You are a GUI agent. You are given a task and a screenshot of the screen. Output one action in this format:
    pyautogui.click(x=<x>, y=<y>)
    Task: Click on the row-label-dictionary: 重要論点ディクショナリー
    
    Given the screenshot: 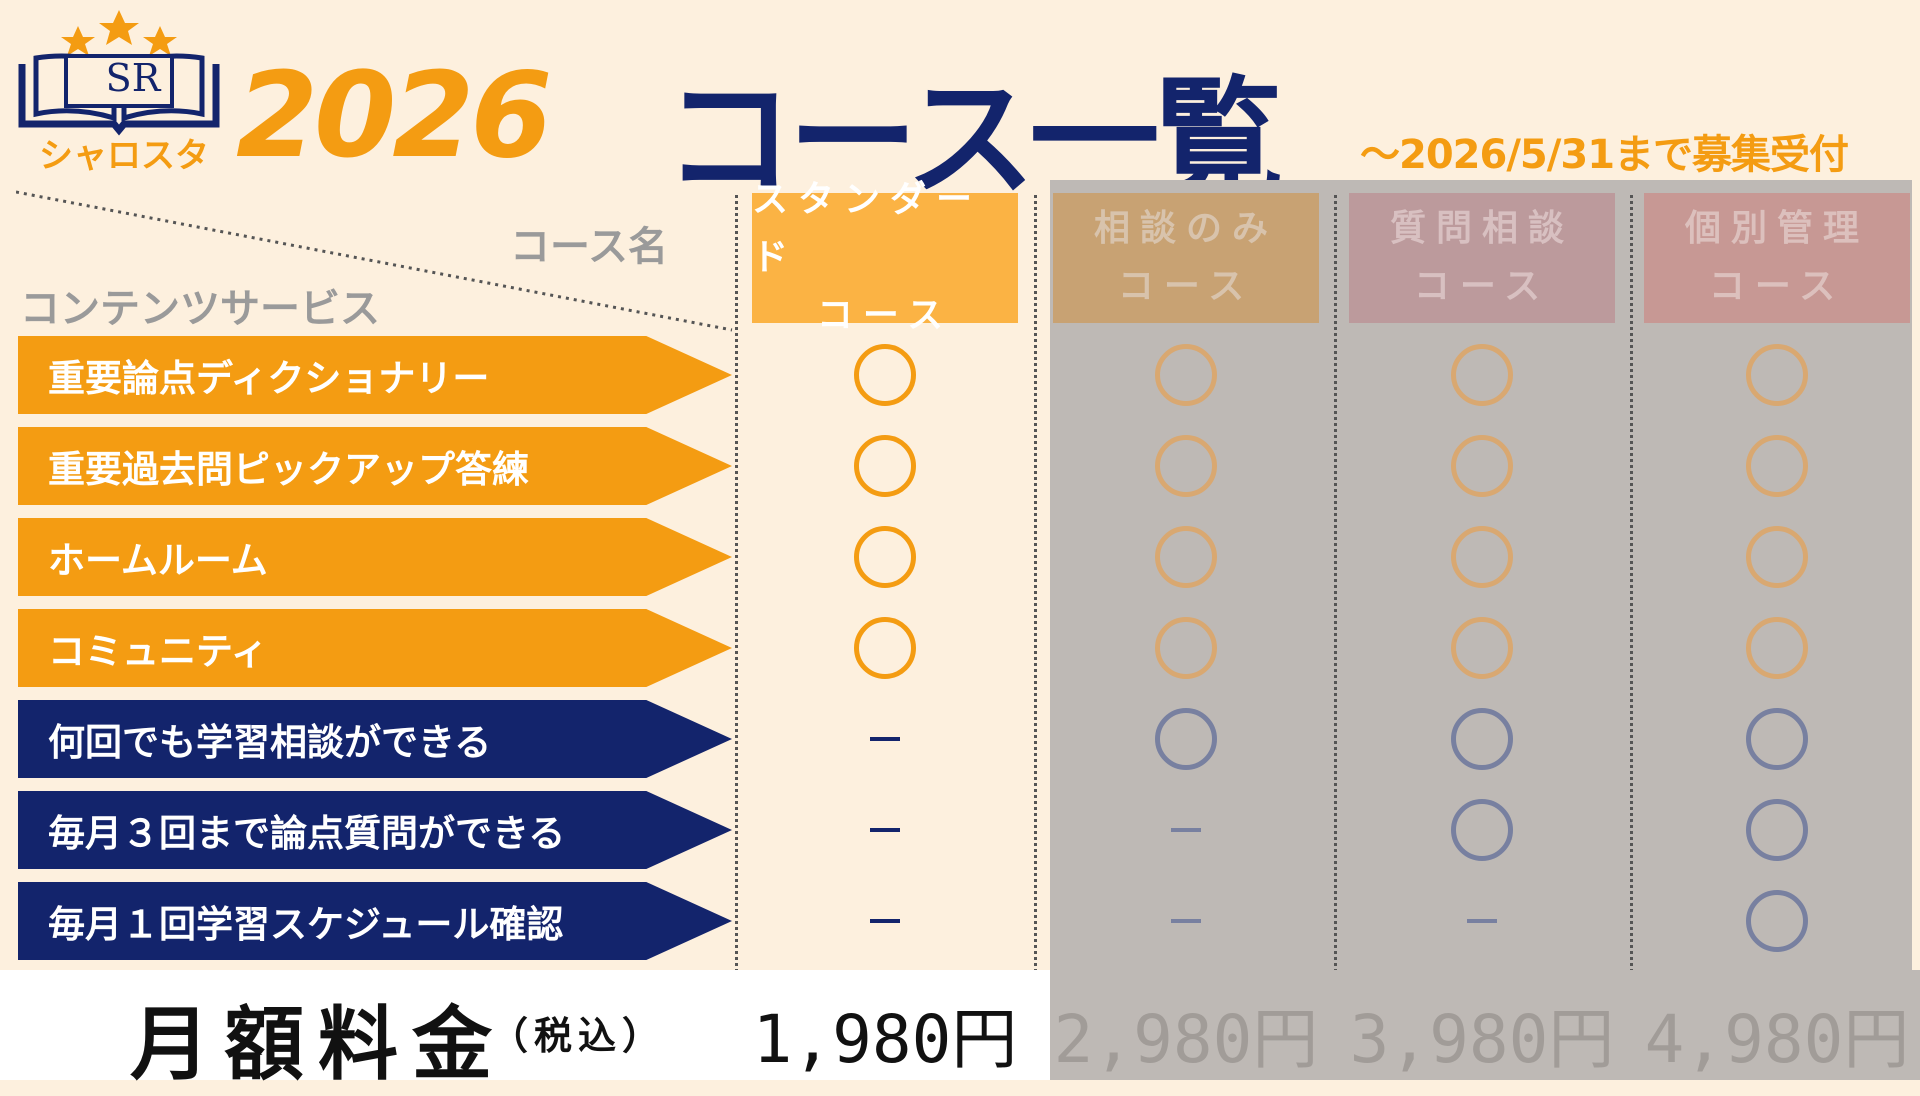 What is the action you would take?
    pyautogui.click(x=375, y=375)
    